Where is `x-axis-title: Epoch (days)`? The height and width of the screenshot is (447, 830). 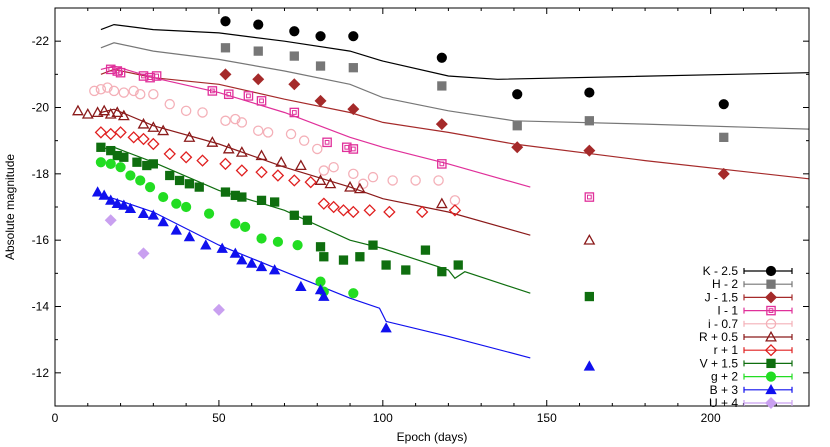
x-axis-title: Epoch (days) is located at coordinates (432, 437).